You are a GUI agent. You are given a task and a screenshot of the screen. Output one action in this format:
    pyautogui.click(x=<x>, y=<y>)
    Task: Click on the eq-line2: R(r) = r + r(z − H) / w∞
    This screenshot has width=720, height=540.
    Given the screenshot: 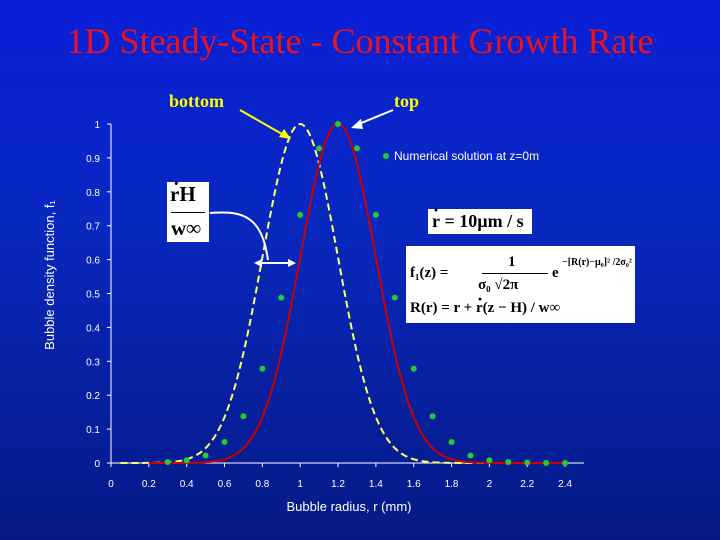 What is the action you would take?
    pyautogui.click(x=485, y=303)
    